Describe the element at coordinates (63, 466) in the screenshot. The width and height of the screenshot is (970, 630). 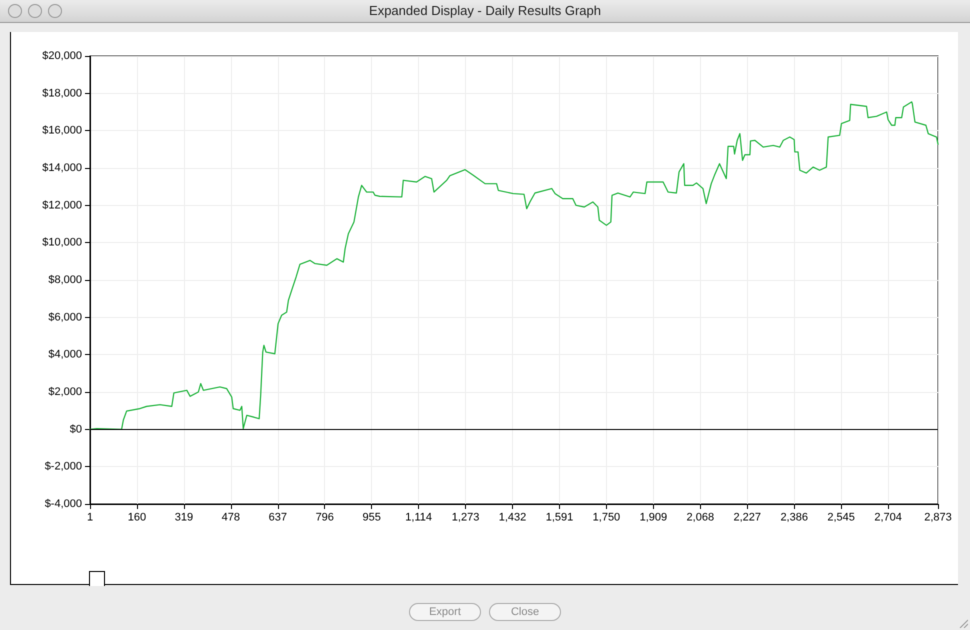
I see `y-tick-label: $-2,000` at that location.